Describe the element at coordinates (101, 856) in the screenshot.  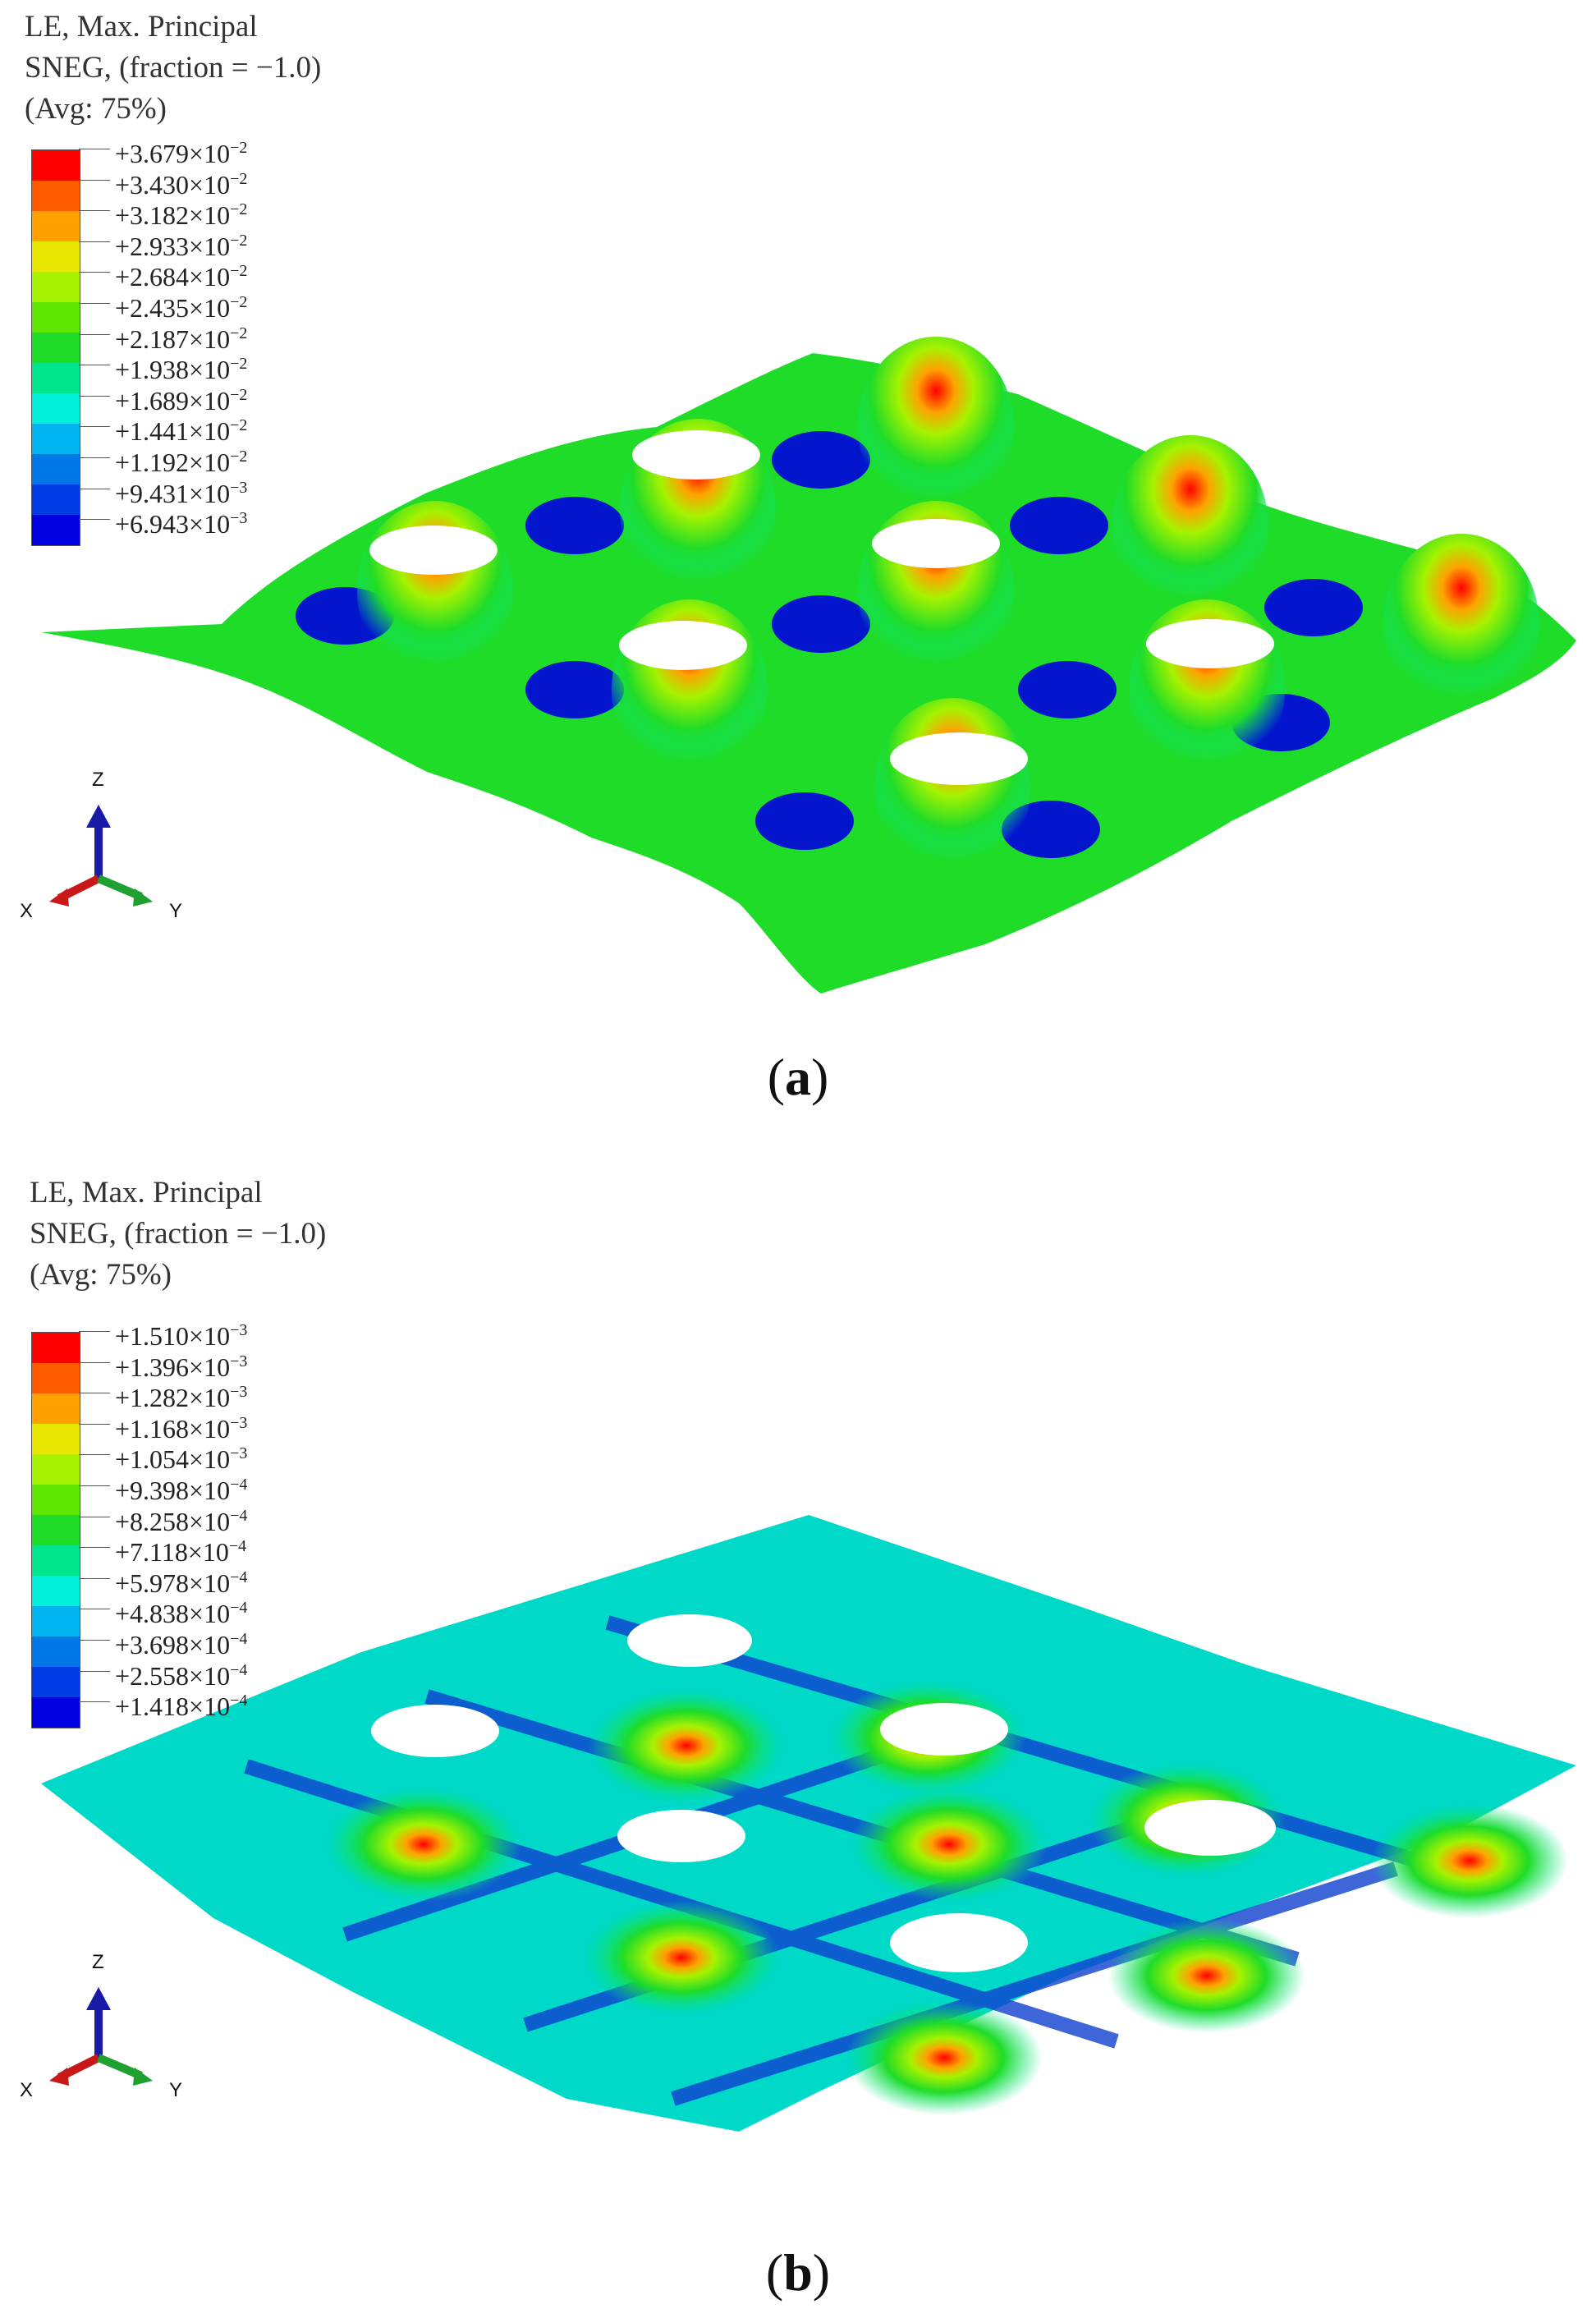
I see `axis-triad-a` at that location.